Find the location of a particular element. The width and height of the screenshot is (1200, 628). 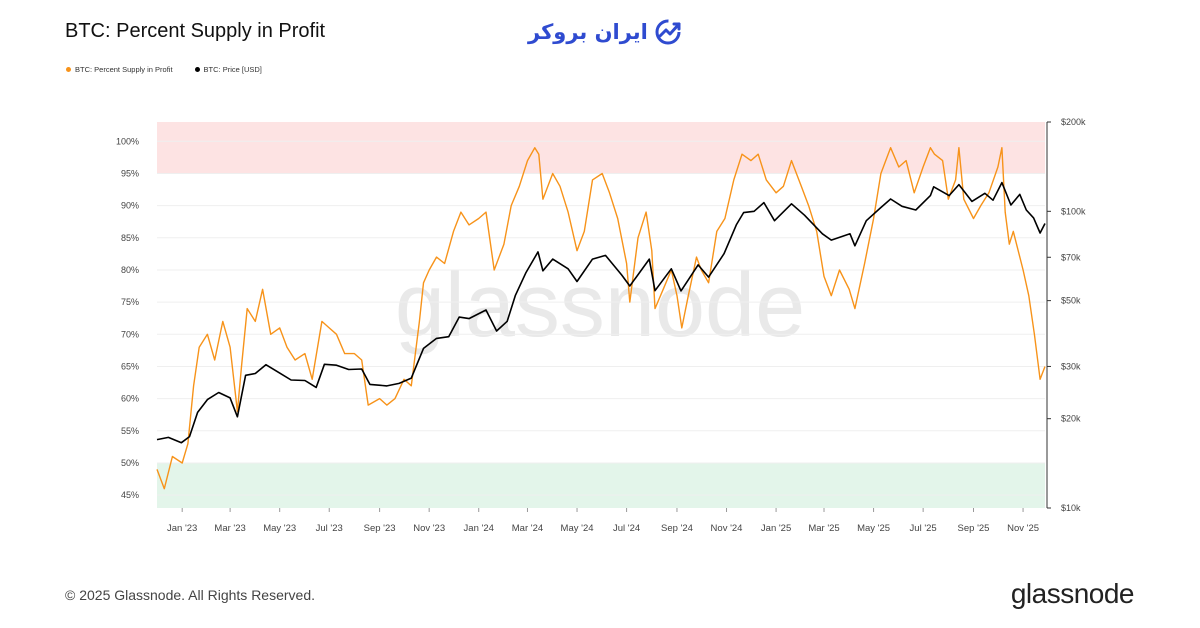

legend-label-supply: BTC: Percent Supply in Profit is located at coordinates (124, 69).